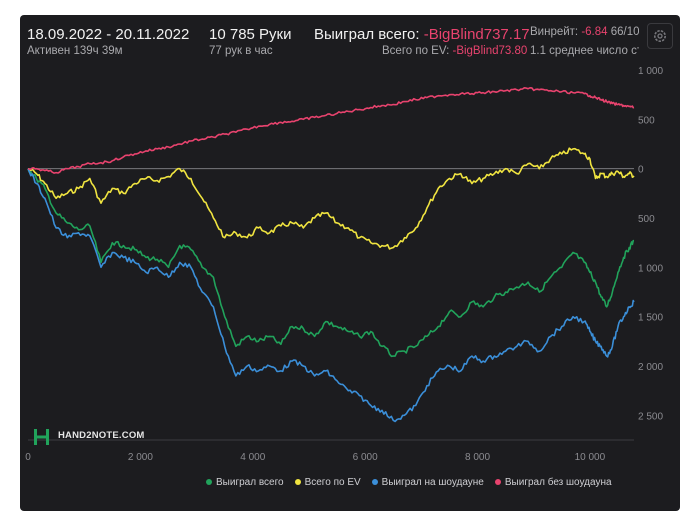 Image resolution: width=700 pixels, height=517 pixels. Describe the element at coordinates (241, 51) in the screenshot. I see `hands-per-hour: 77 рук в час` at that location.